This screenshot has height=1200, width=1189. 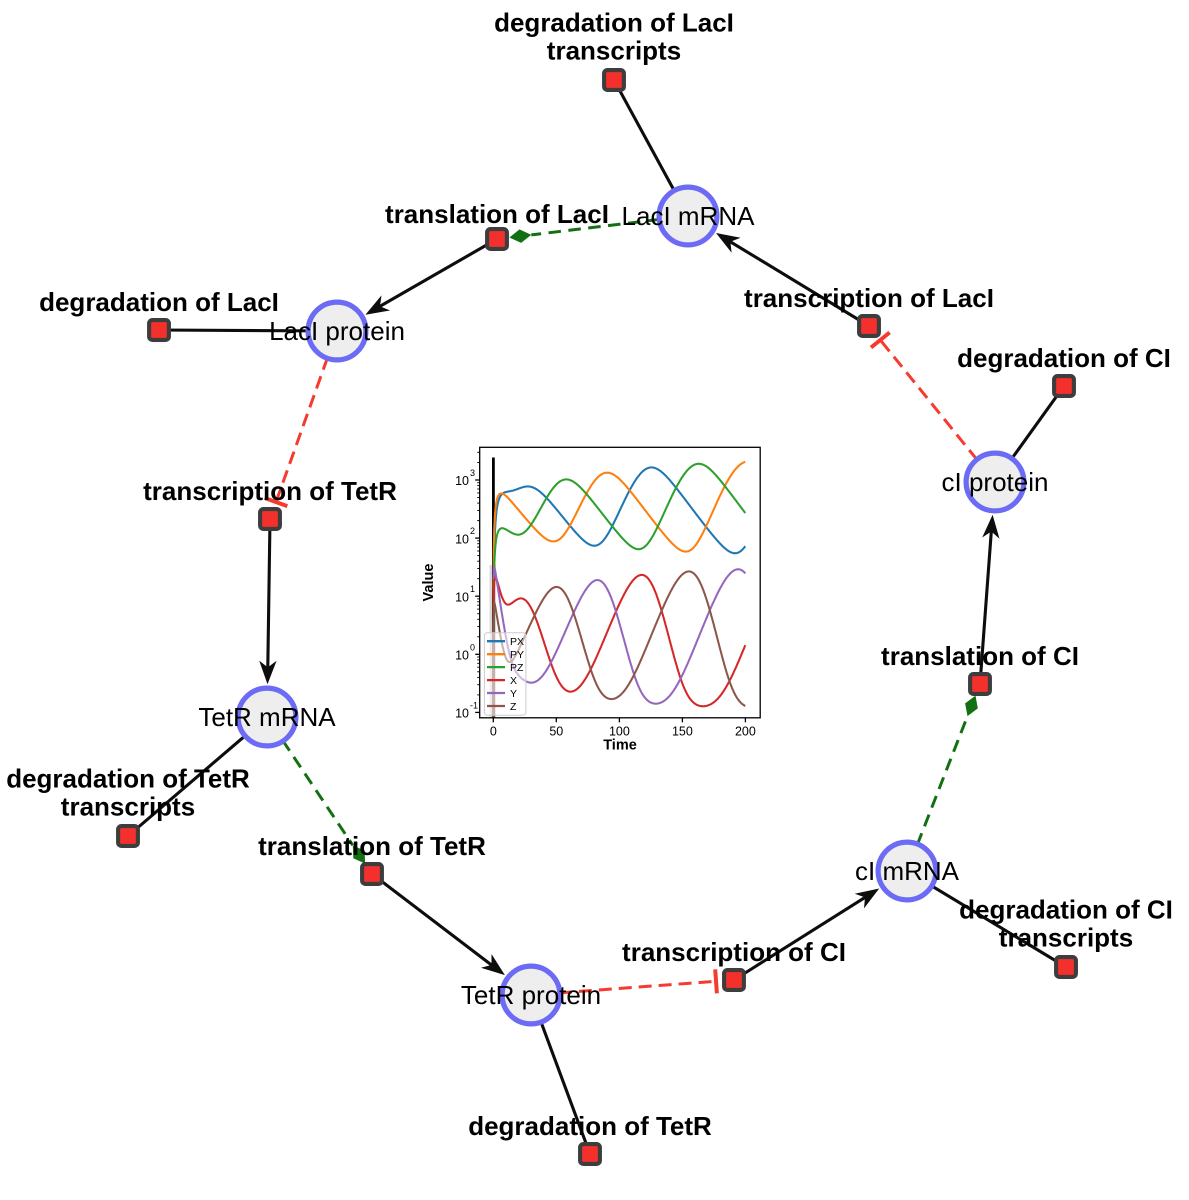 I want to click on svg-text: translation of LacI, so click(x=497, y=214).